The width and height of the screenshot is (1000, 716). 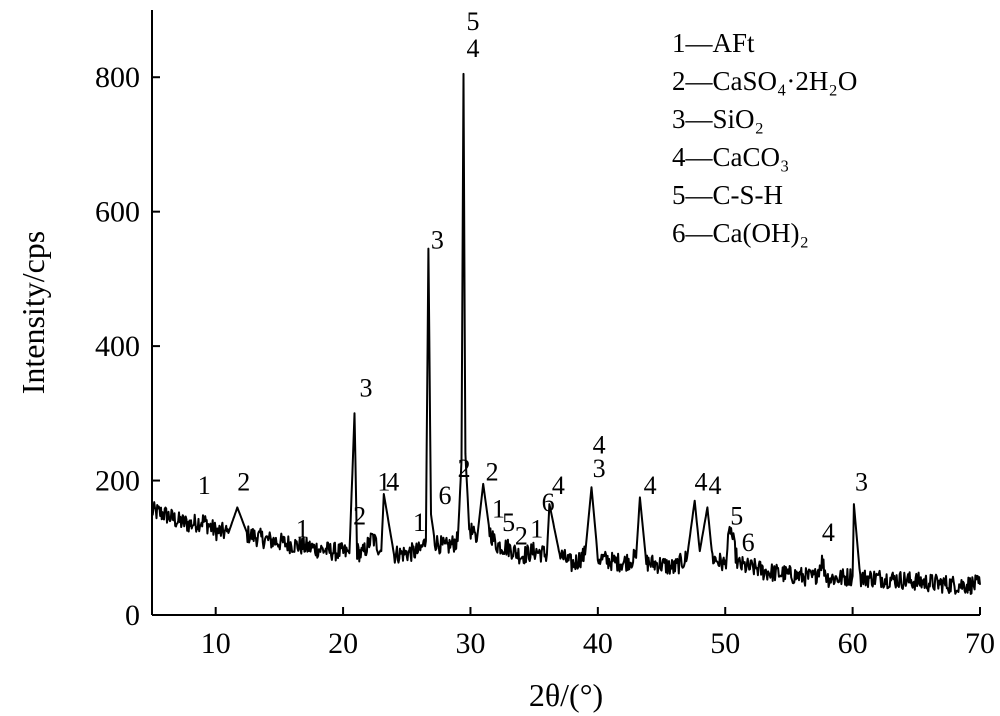 I want to click on x-tick-label: 10, so click(x=216, y=643).